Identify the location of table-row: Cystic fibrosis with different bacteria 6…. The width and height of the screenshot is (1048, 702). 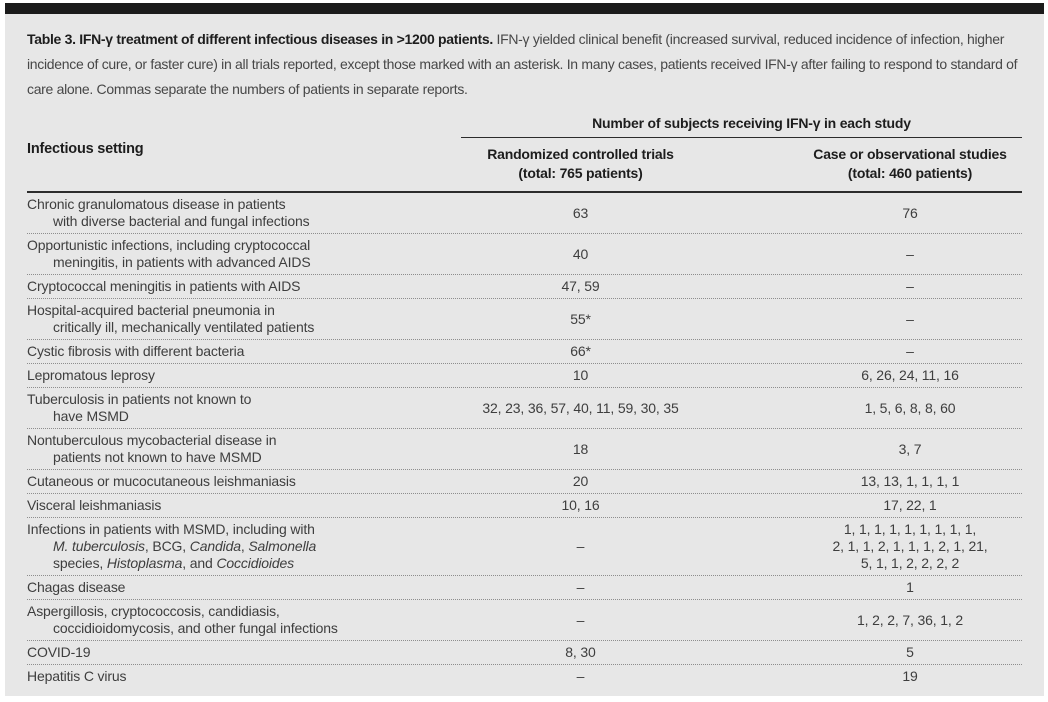
(524, 352).